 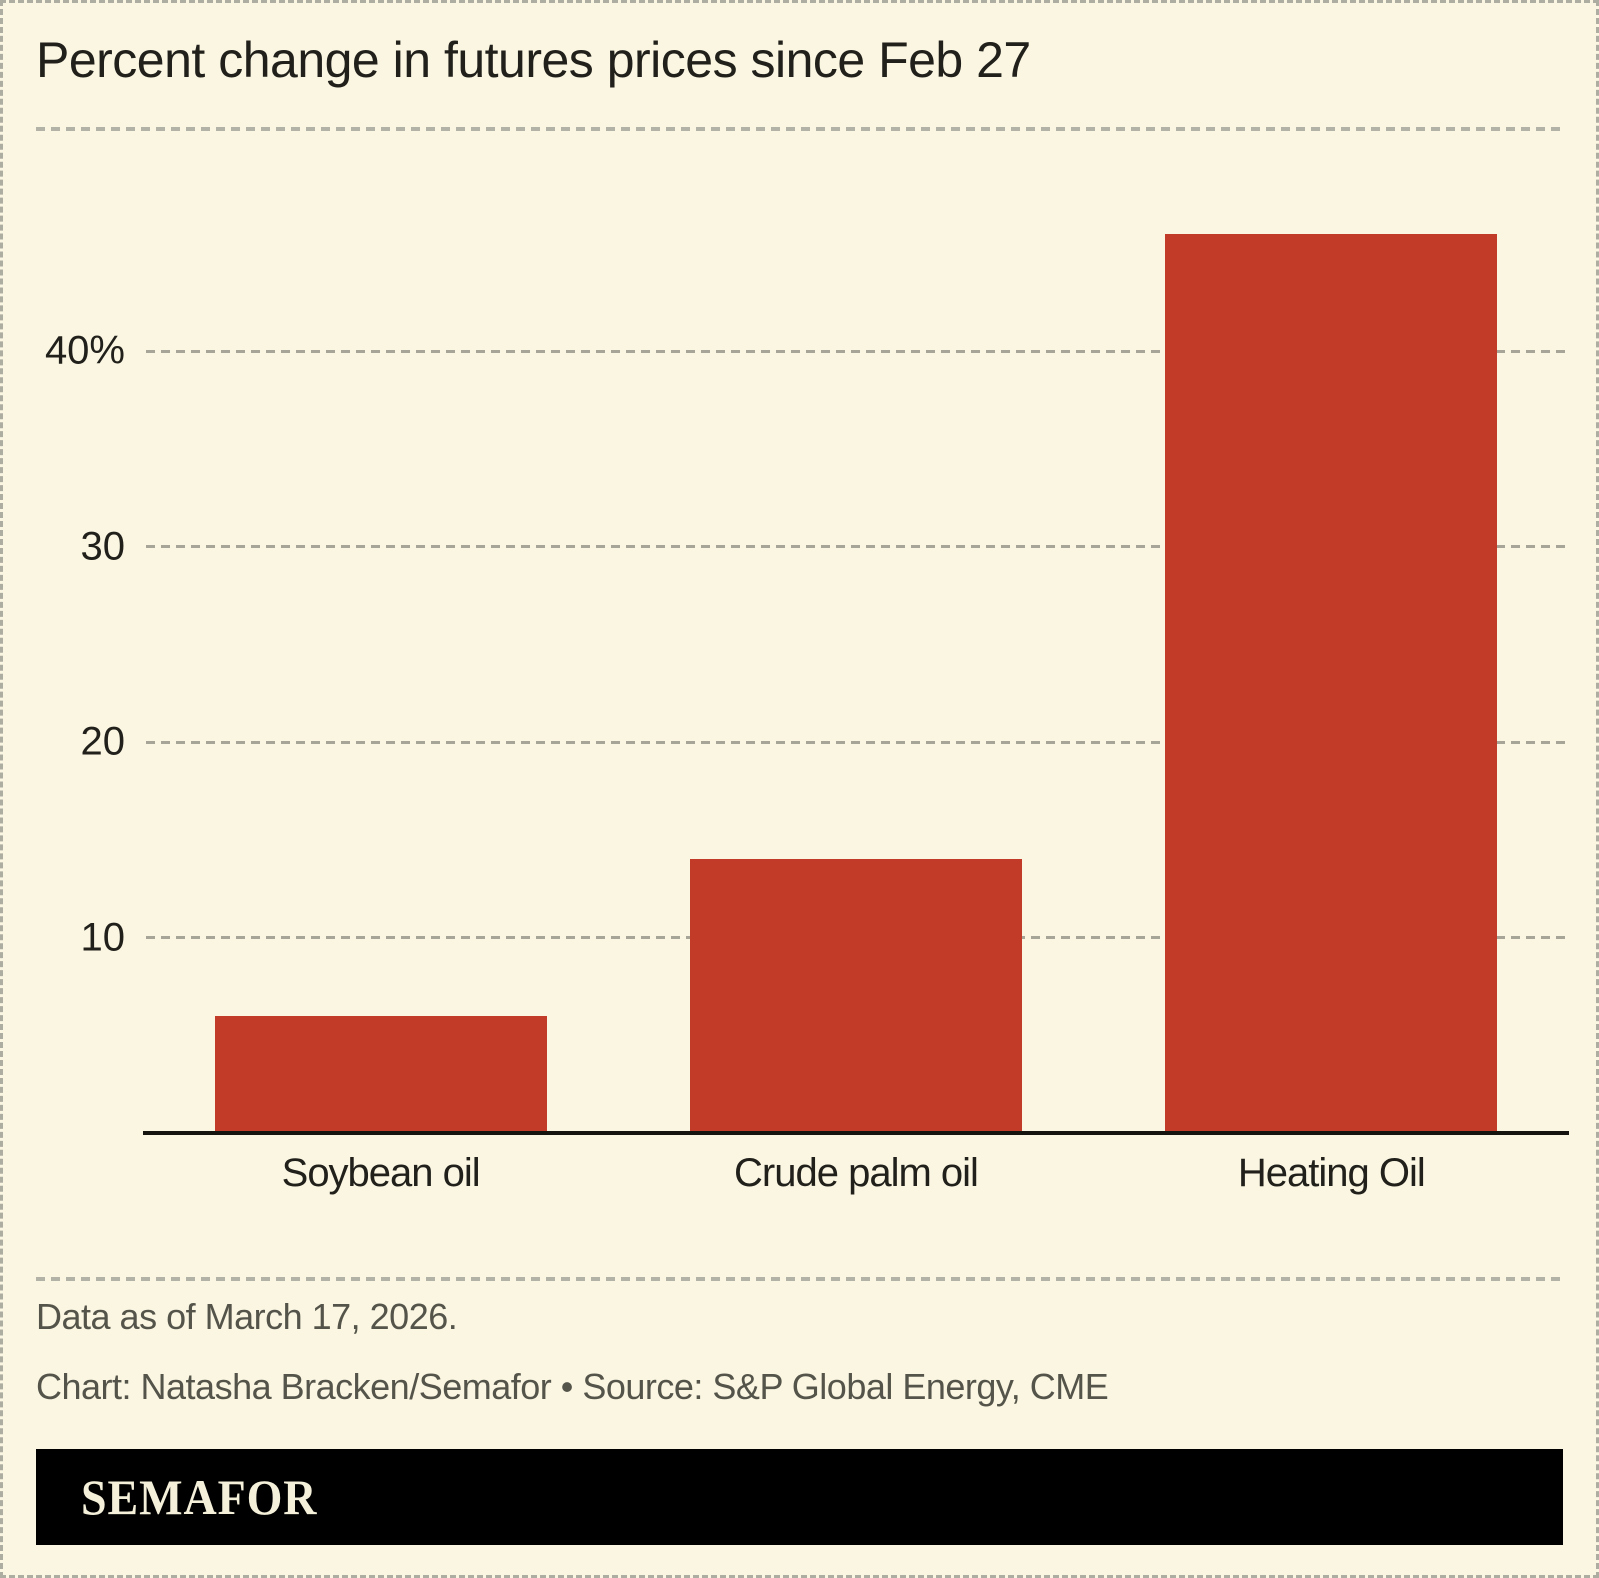 I want to click on y-tick-label-40: 40%, so click(x=84, y=350).